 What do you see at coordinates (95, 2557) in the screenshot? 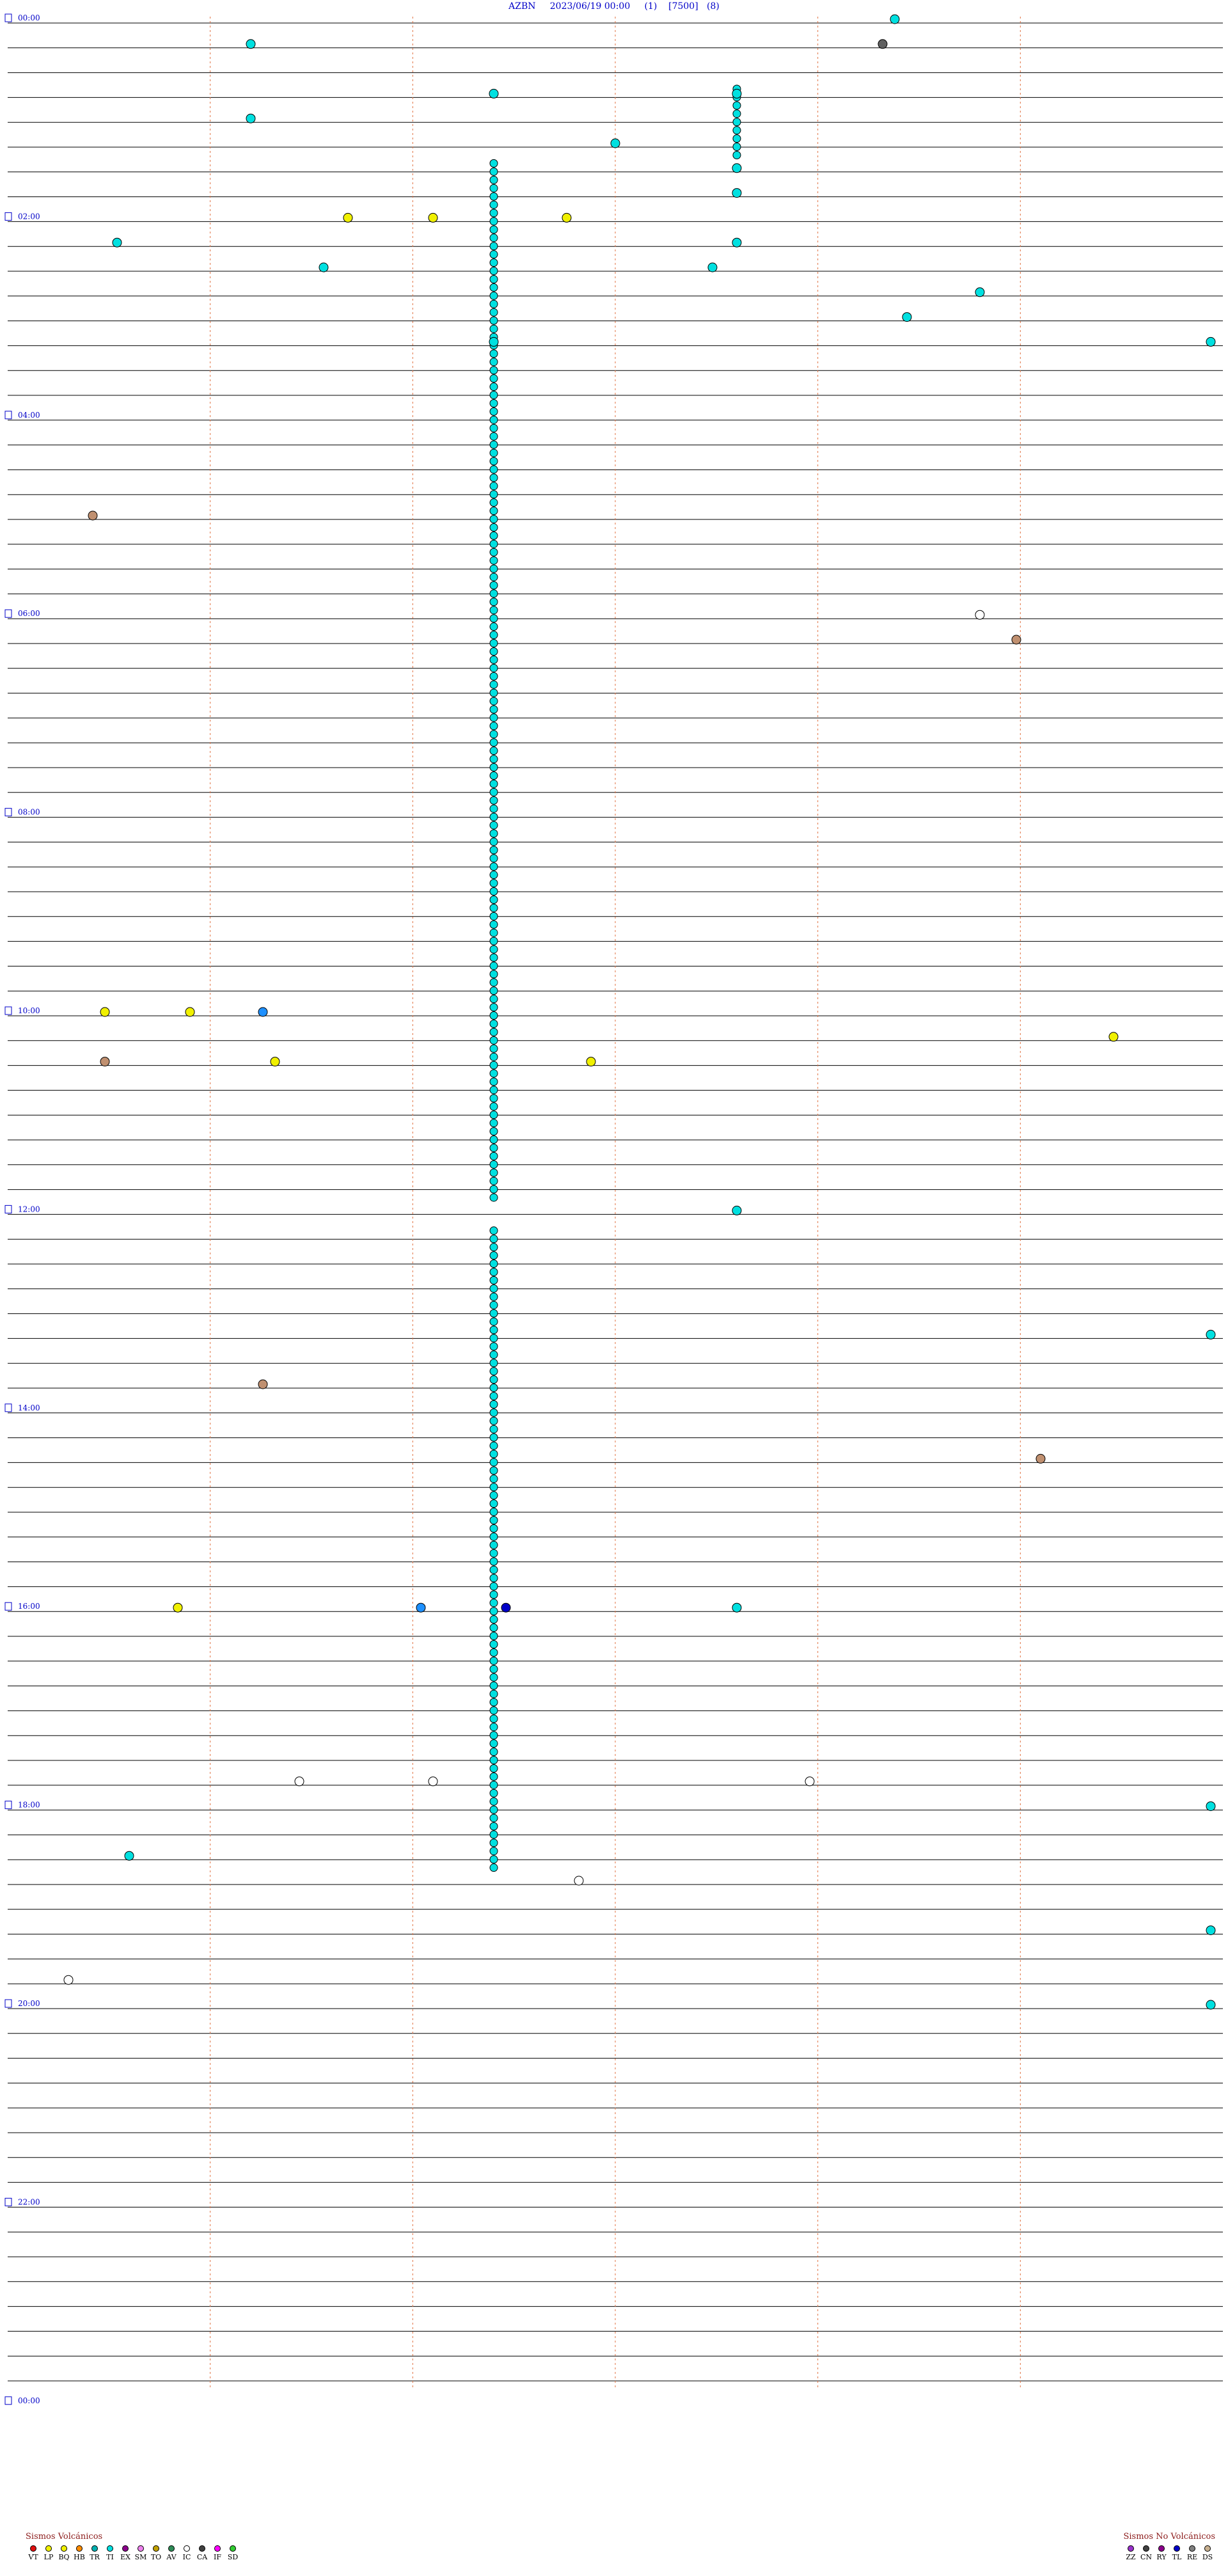
I see `legend-code: TR` at bounding box center [95, 2557].